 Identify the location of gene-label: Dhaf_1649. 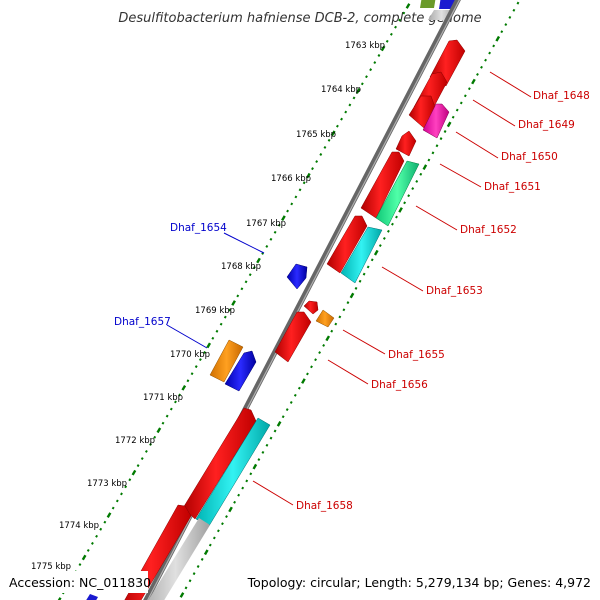
(546, 125).